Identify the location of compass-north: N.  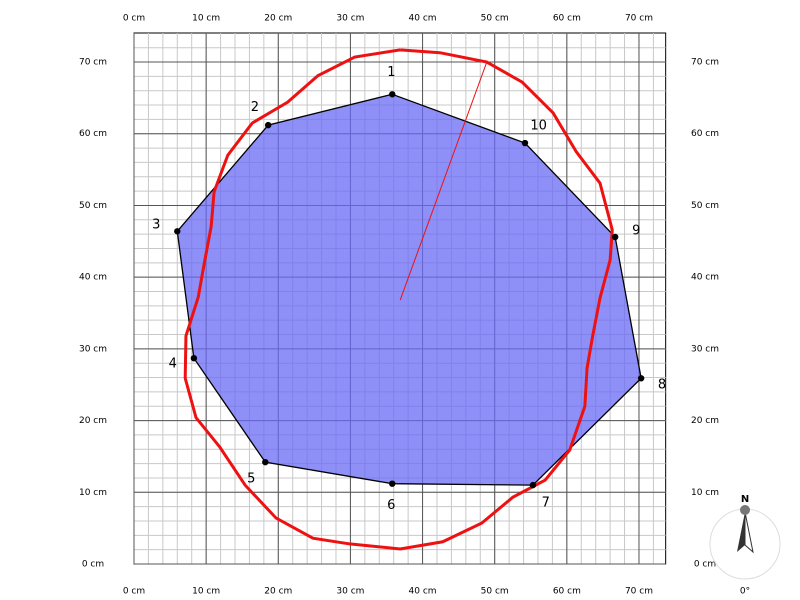
(745, 499).